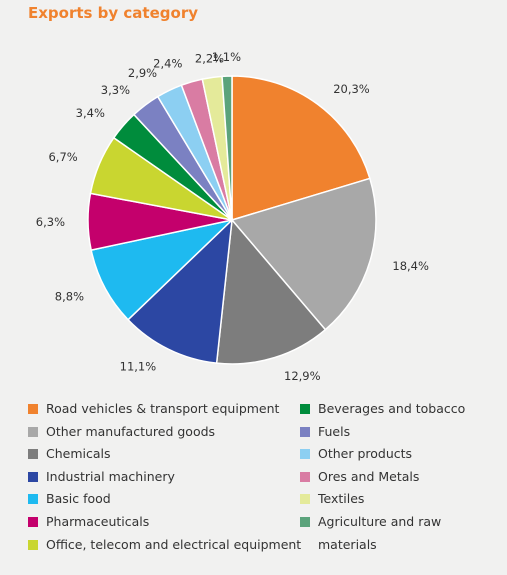 This screenshot has width=507, height=575. What do you see at coordinates (341, 499) in the screenshot?
I see `legend-label: Textiles` at bounding box center [341, 499].